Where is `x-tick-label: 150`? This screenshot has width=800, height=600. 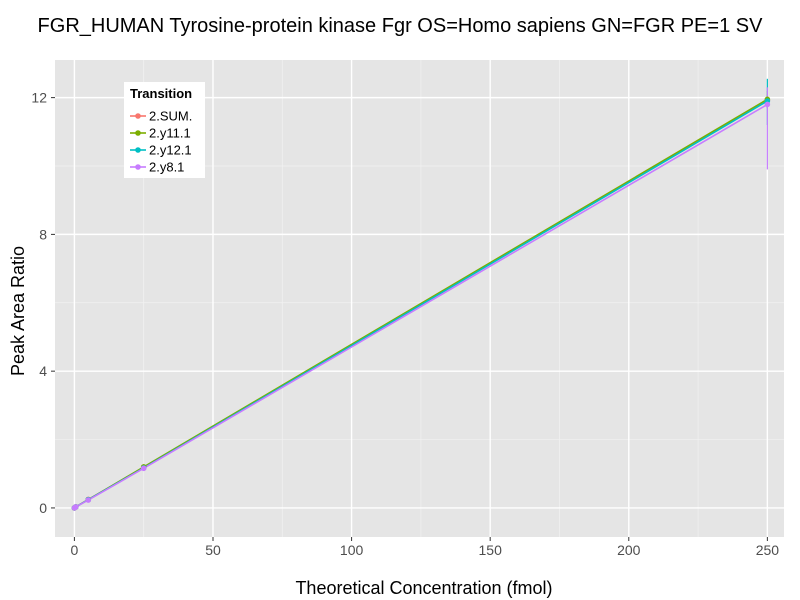 x-tick-label: 150 is located at coordinates (491, 550).